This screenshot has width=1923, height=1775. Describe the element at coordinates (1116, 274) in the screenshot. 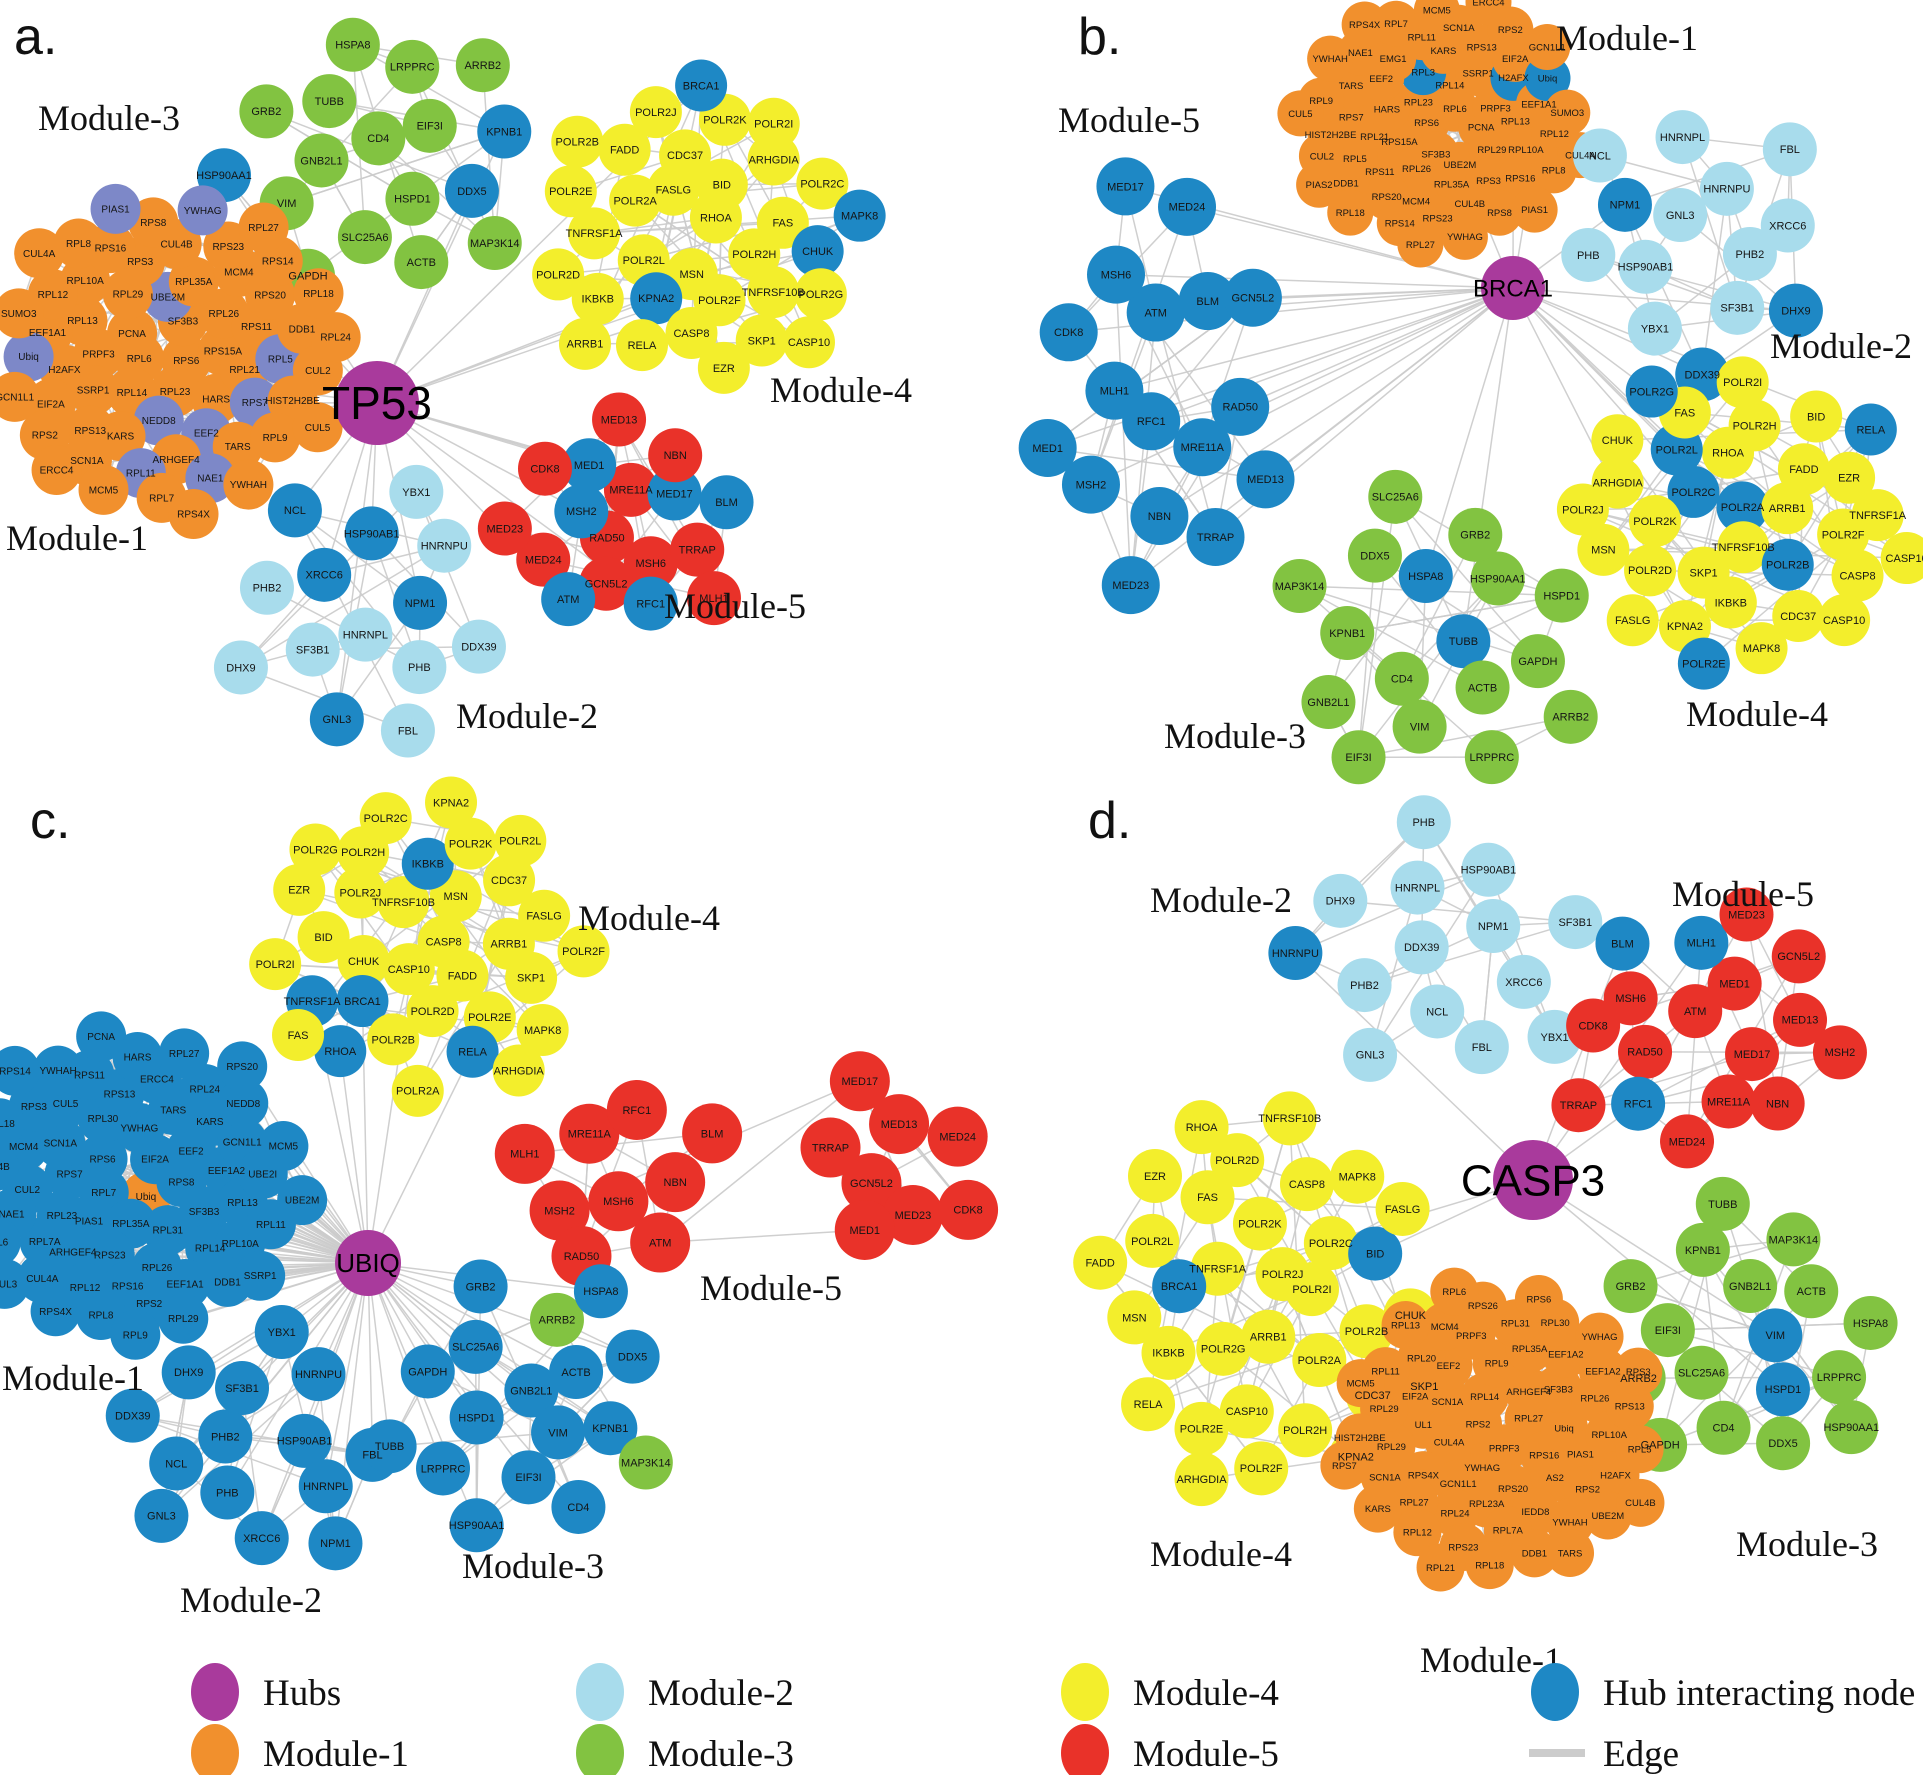

I see `node-MSH6` at that location.